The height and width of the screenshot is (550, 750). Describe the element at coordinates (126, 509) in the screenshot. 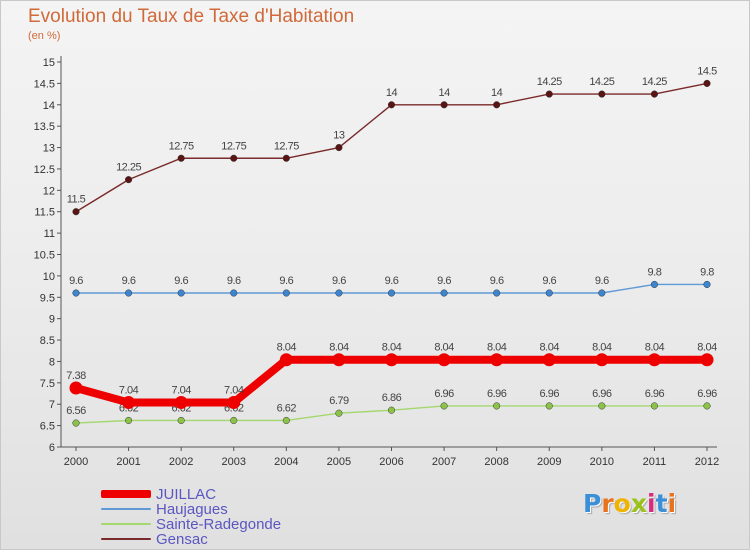

I see `legend-swatch-haujagues` at that location.